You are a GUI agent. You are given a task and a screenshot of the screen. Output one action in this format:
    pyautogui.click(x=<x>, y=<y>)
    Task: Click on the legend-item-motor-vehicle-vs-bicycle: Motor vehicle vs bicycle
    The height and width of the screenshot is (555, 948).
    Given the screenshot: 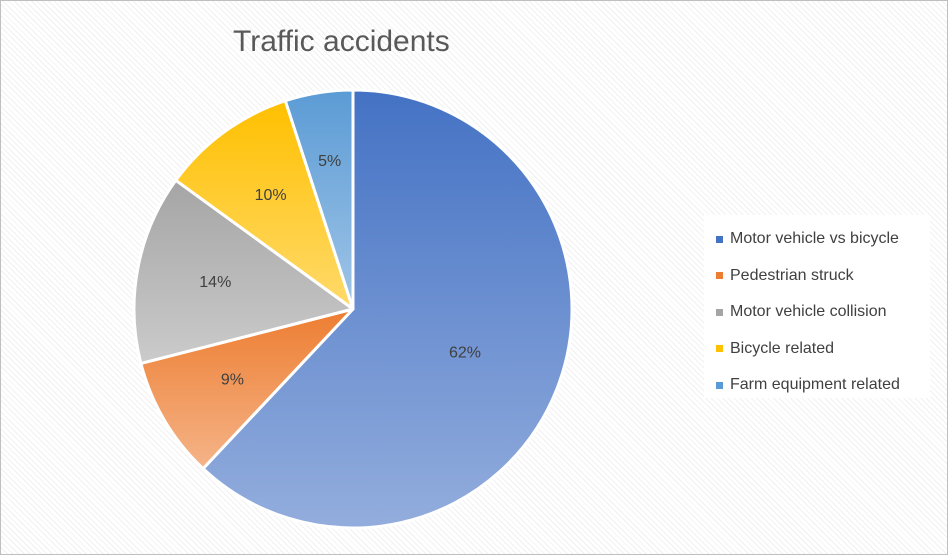 What is the action you would take?
    pyautogui.click(x=823, y=239)
    